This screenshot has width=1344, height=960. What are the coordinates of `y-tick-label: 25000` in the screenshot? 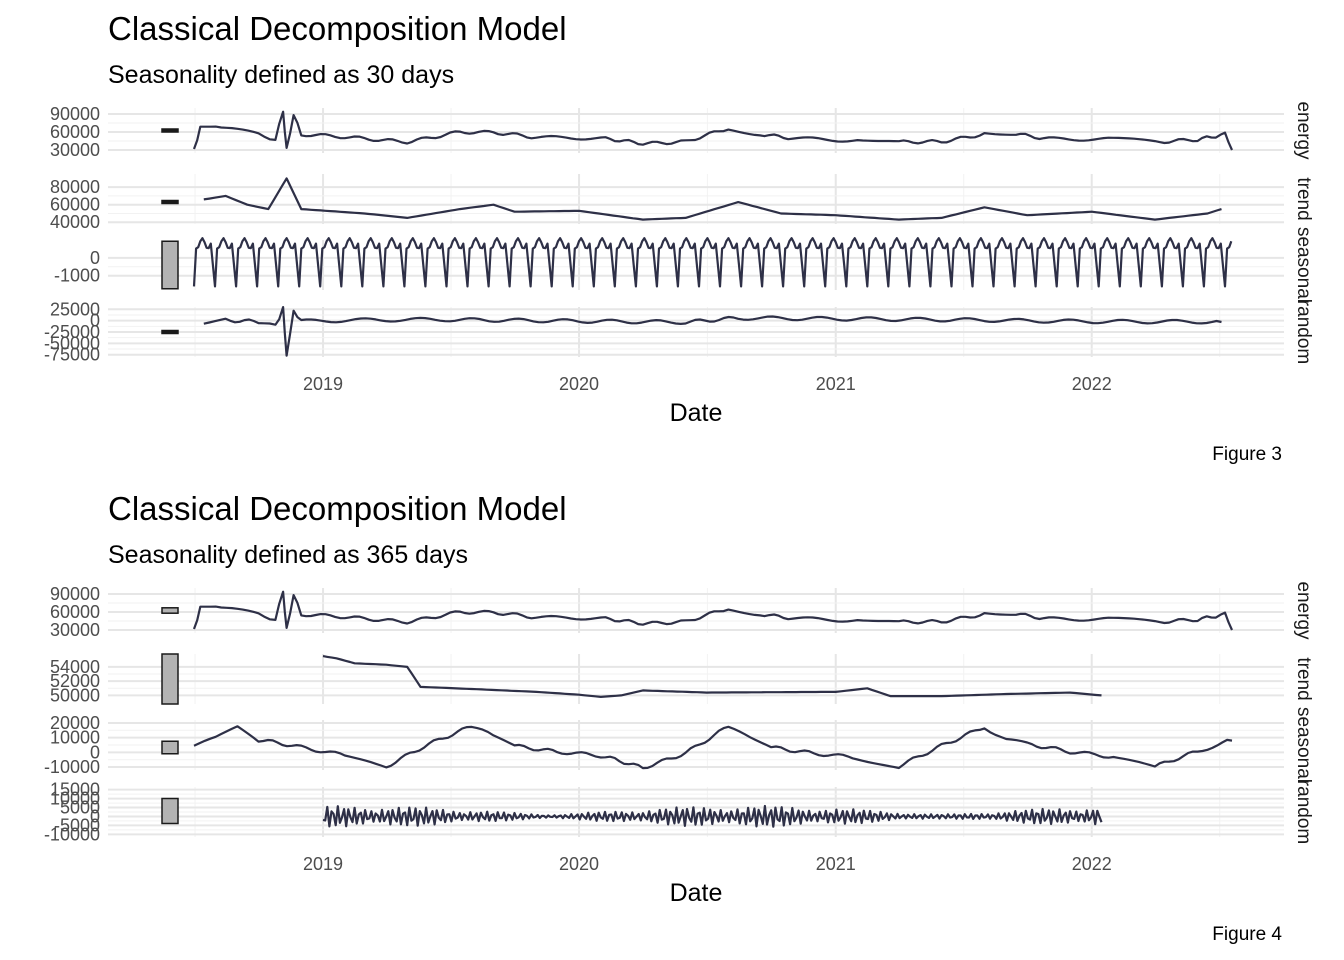 It's located at (75, 309).